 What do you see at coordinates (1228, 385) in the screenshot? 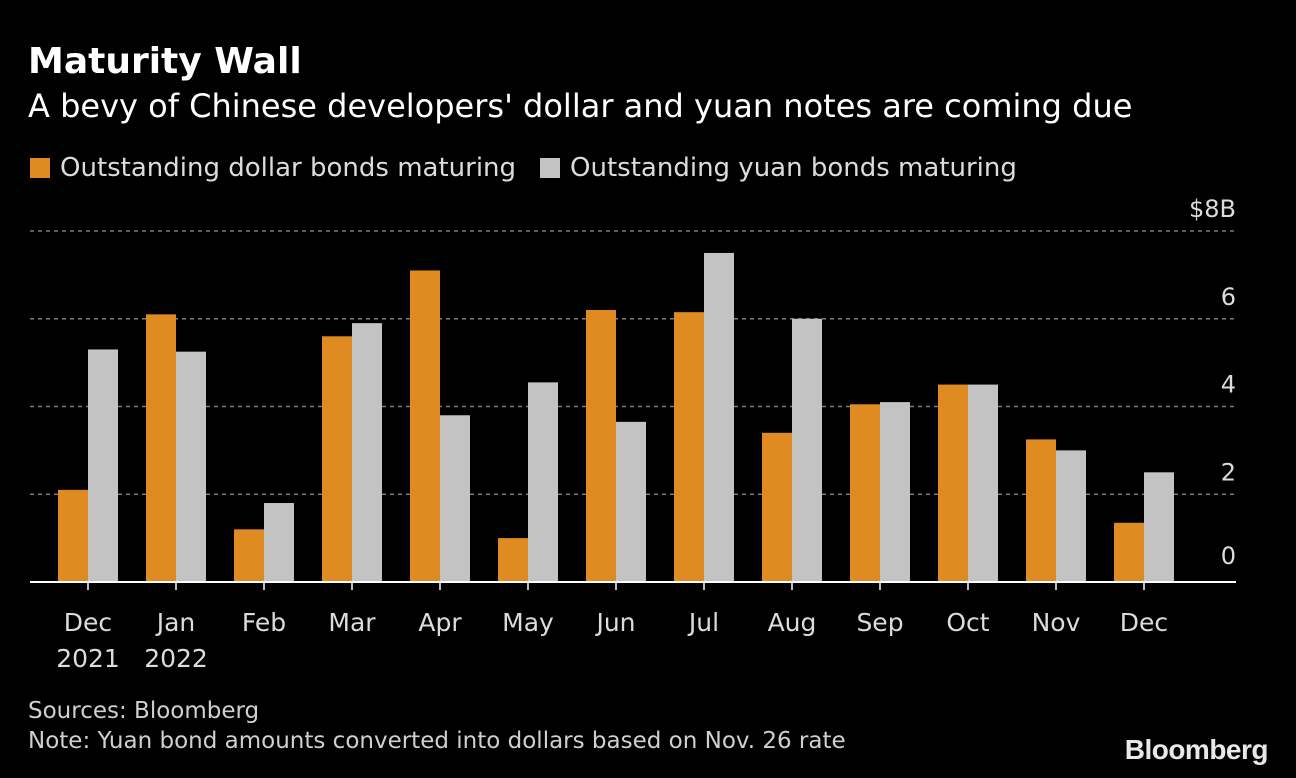
I see `y-tick-label-4: 4` at bounding box center [1228, 385].